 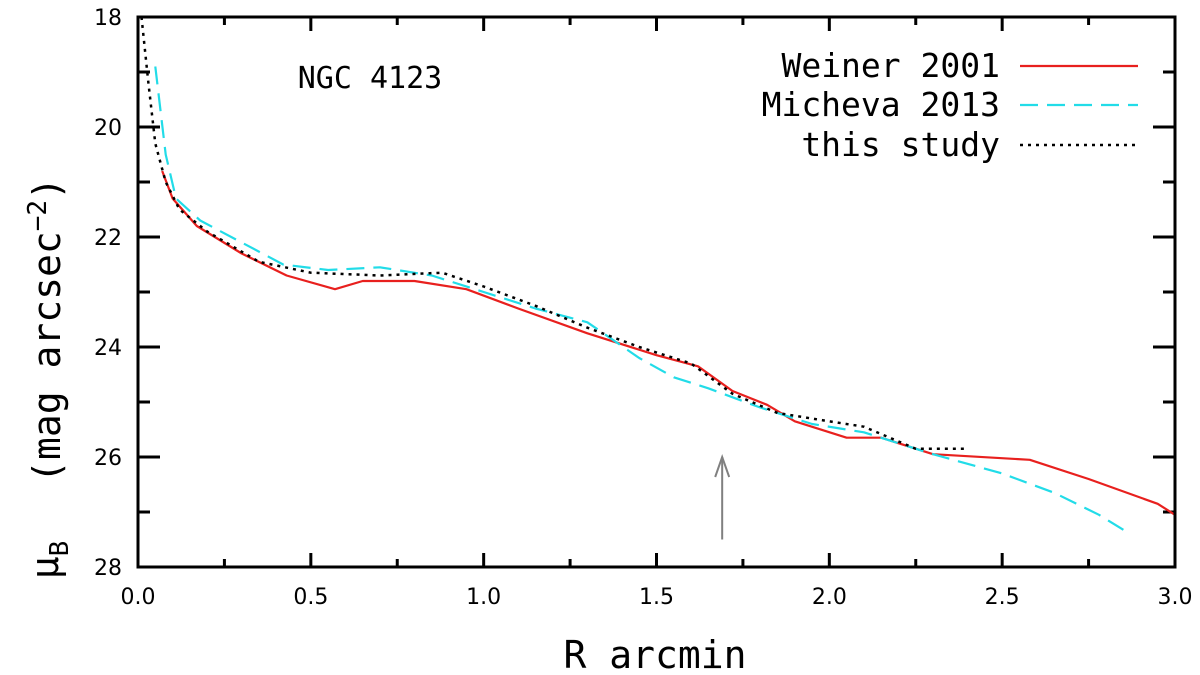 I want to click on svg-text: μB, so click(x=49, y=560).